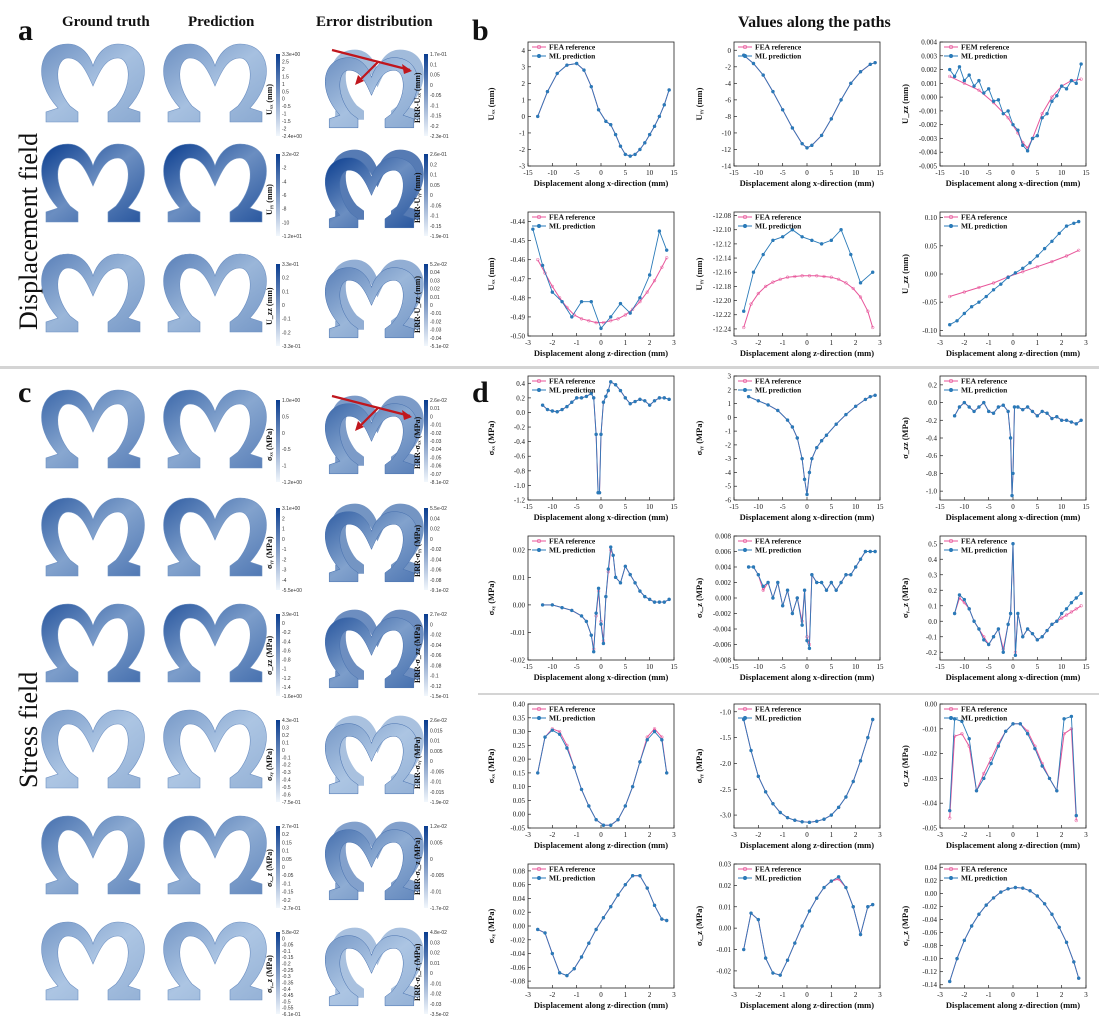 This screenshot has height=1021, width=1099. Describe the element at coordinates (291, 1015) in the screenshot. I see `colorbar-tick-label: -6.1e-01` at that location.